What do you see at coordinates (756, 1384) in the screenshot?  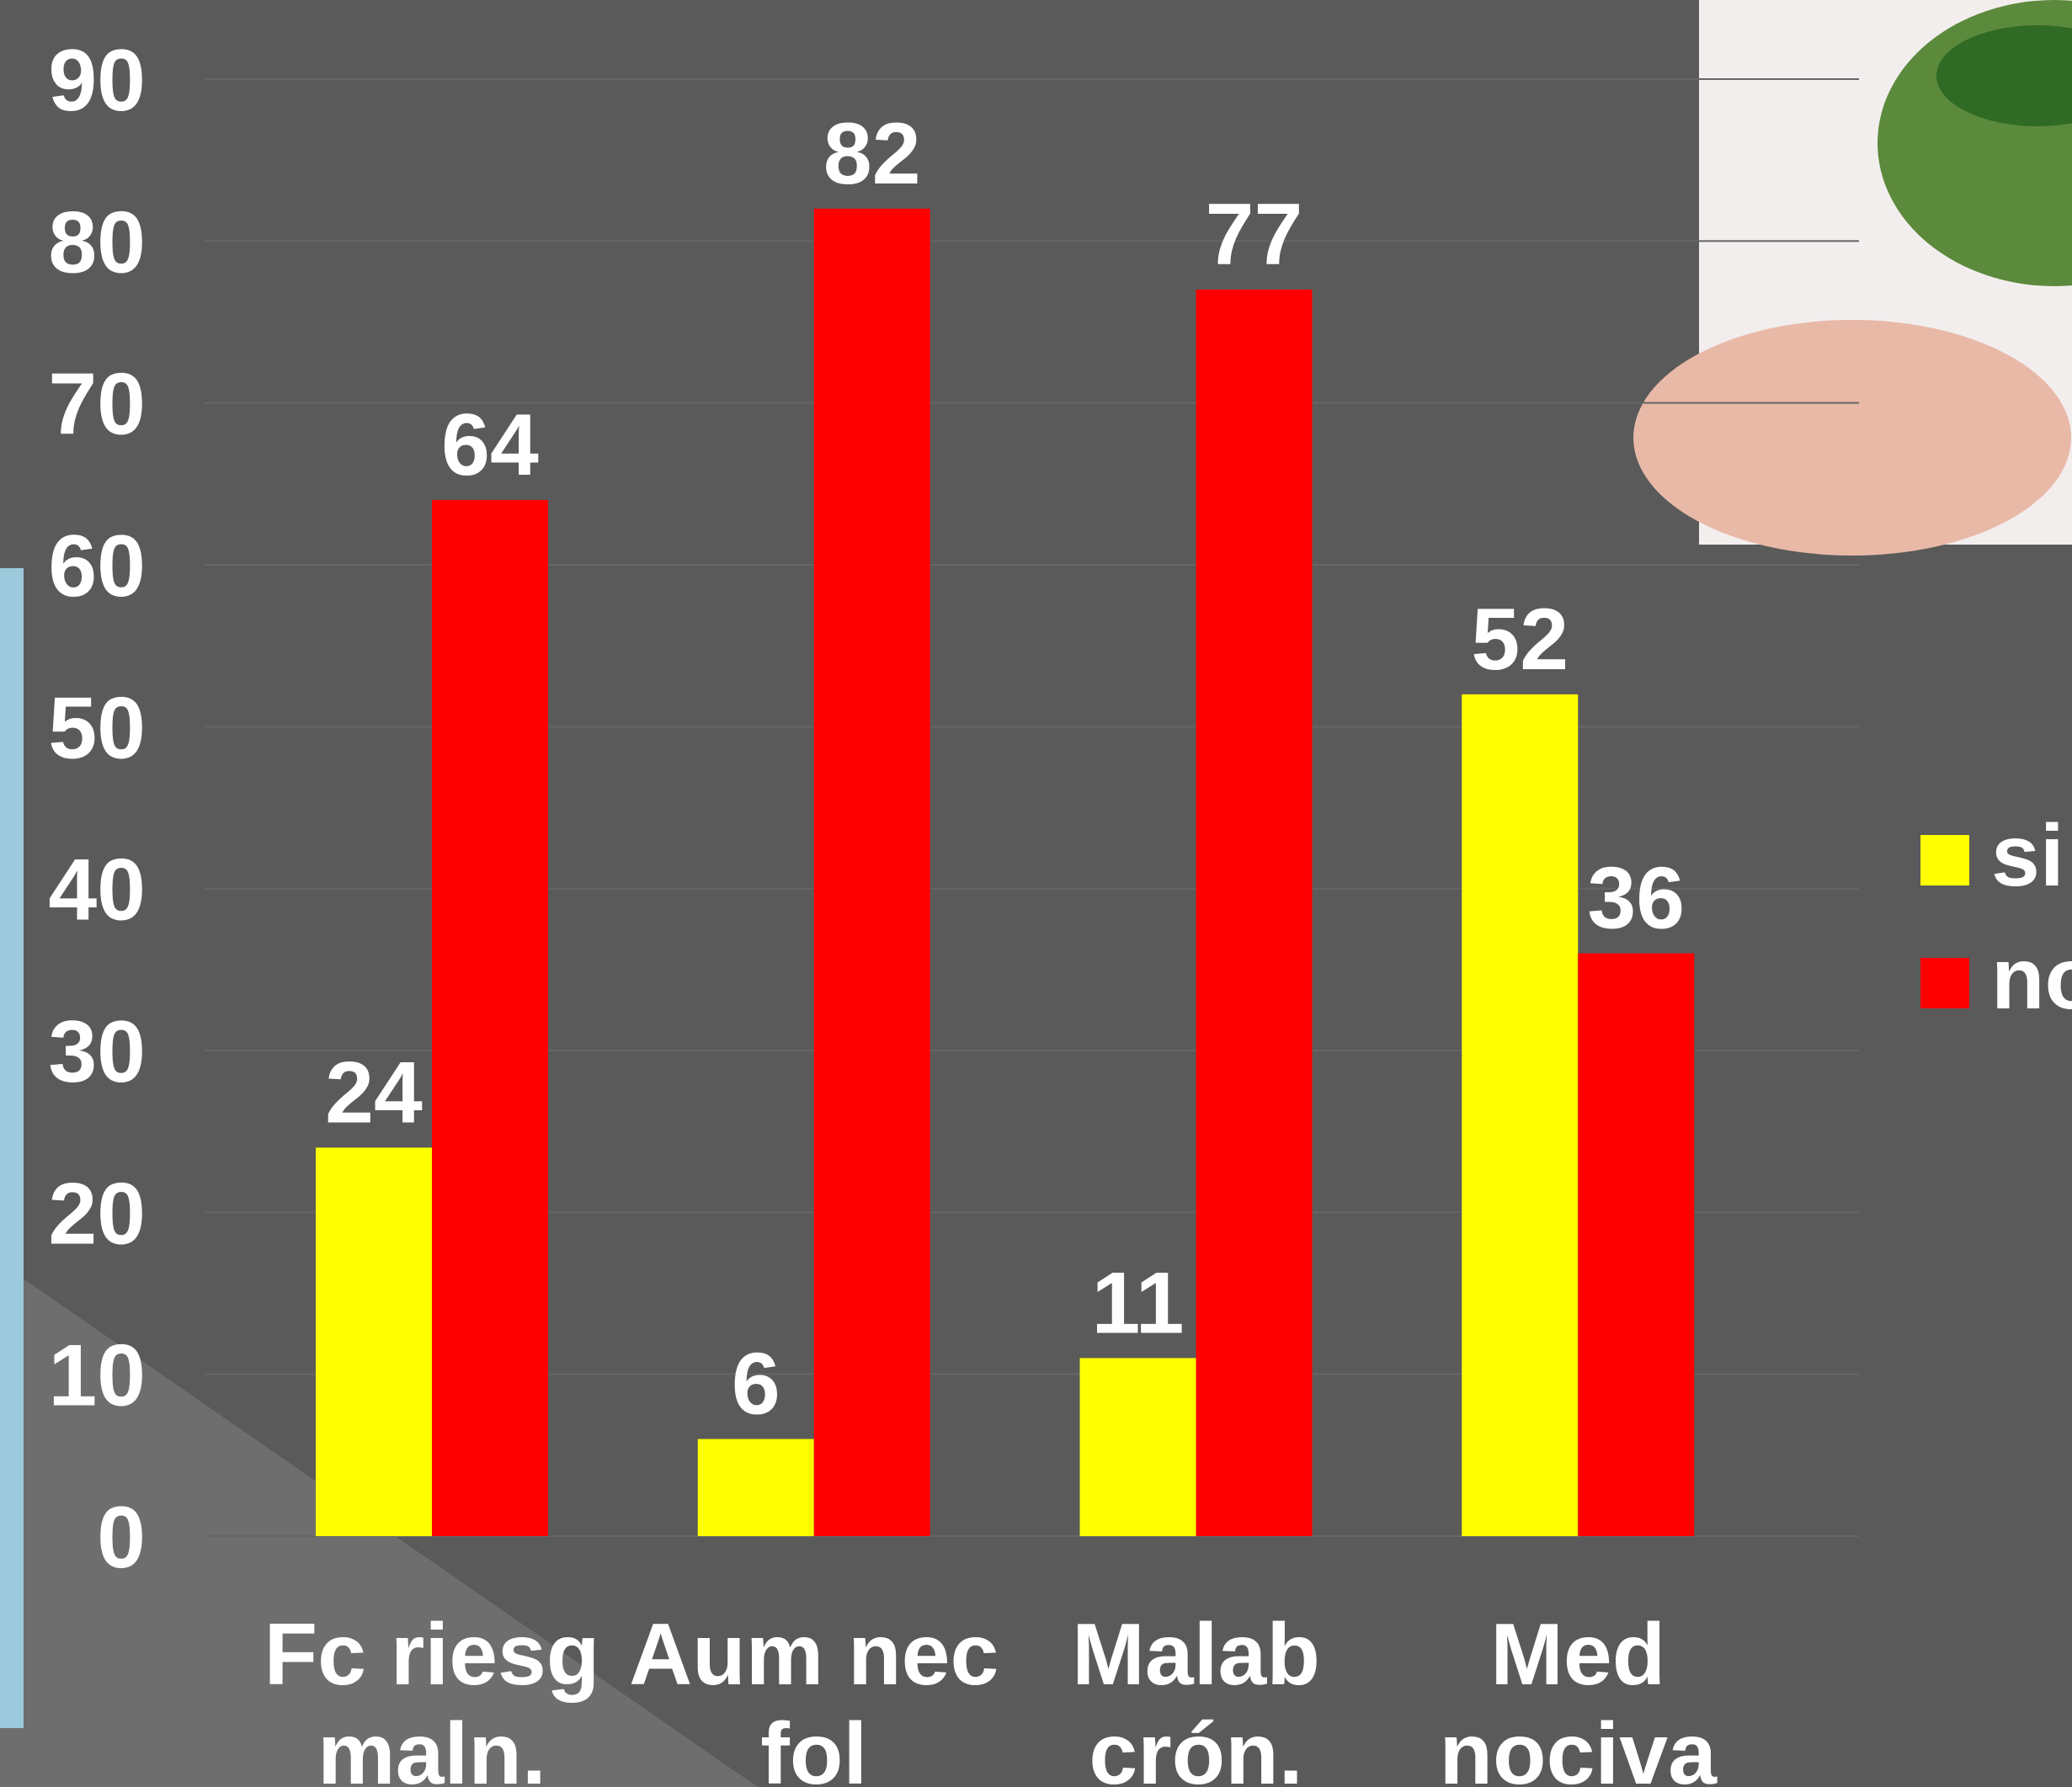 I see `value-label: 6` at bounding box center [756, 1384].